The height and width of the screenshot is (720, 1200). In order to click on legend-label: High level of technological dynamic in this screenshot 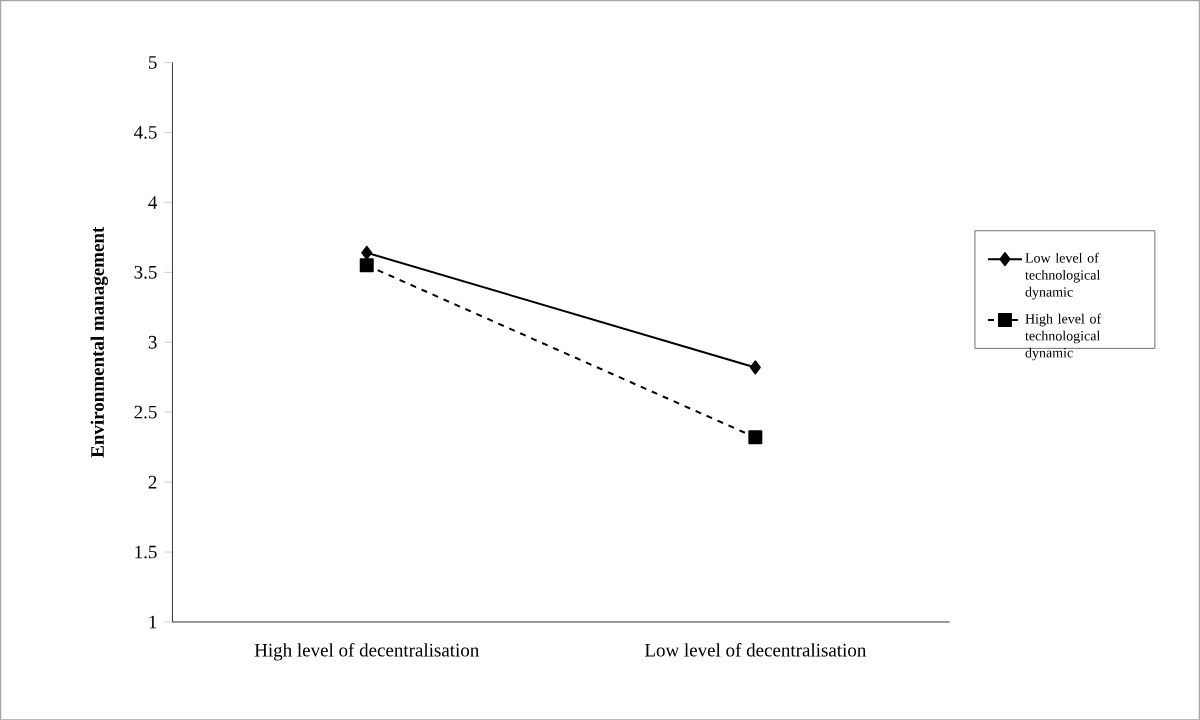, I will do `click(1063, 337)`.